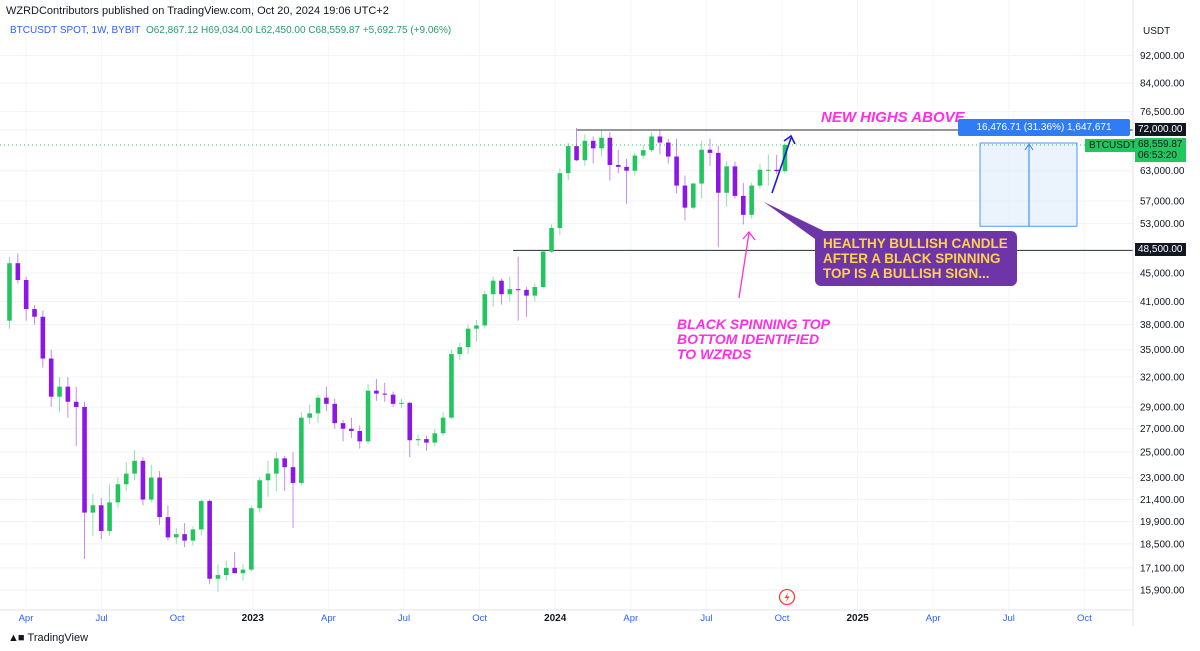 This screenshot has width=1200, height=651. What do you see at coordinates (753, 324) in the screenshot?
I see `spinning-line-1: BLACK SPINNING TOP` at bounding box center [753, 324].